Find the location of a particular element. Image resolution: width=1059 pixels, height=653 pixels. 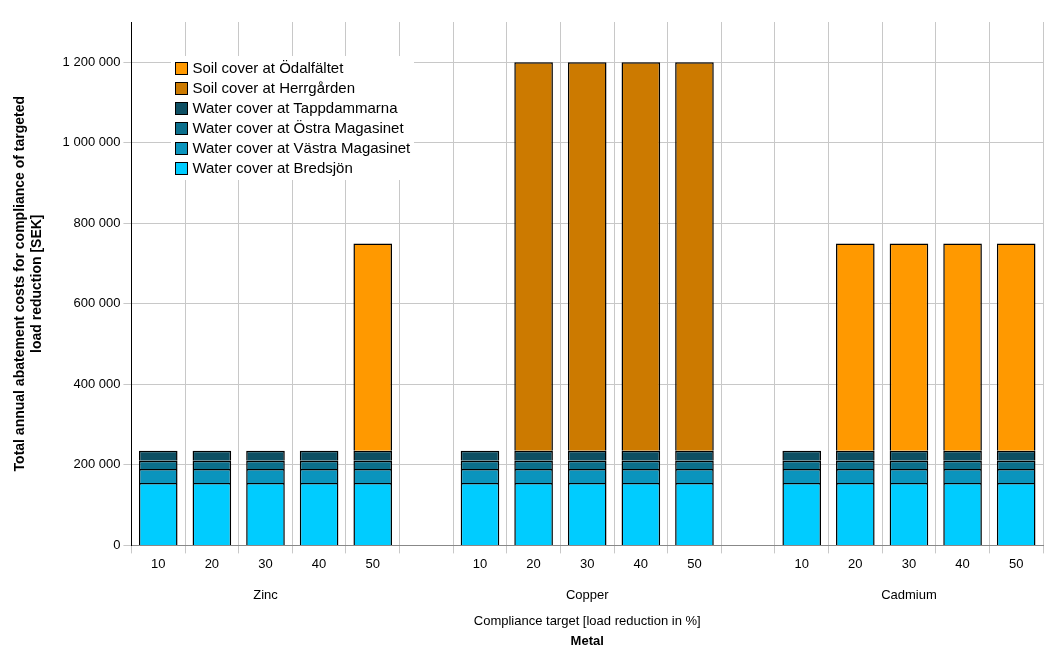

text: Copper is located at coordinates (587, 594).